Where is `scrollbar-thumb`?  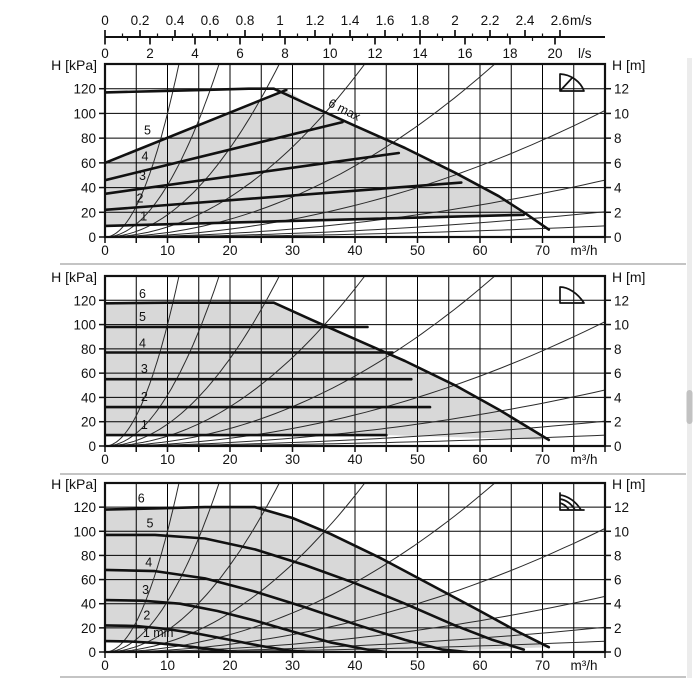 scrollbar-thumb is located at coordinates (689, 407).